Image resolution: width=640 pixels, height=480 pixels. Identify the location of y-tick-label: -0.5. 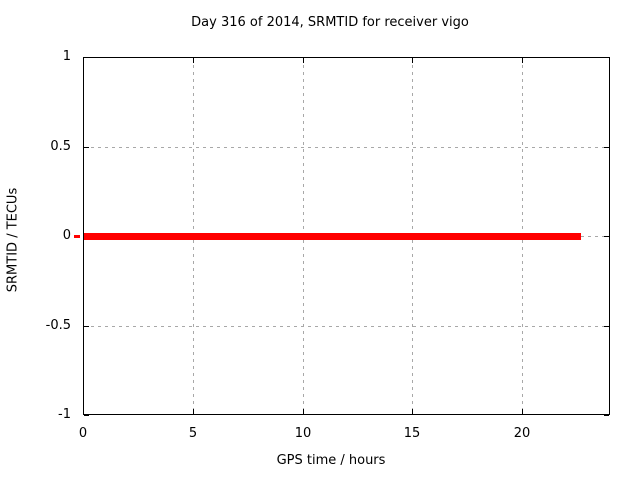
(58, 325).